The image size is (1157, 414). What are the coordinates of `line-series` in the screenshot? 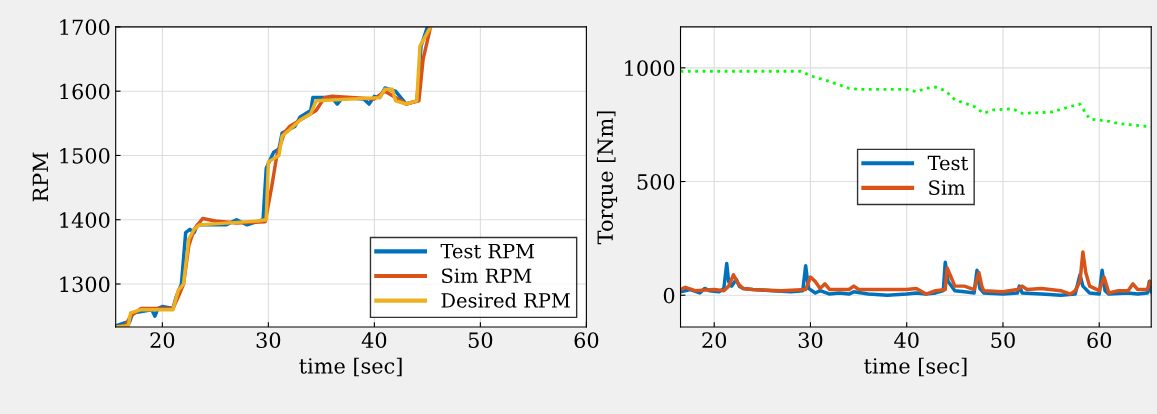 It's located at (916, 273).